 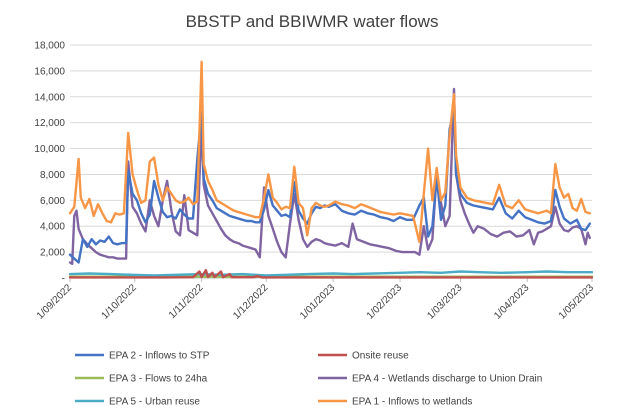 I want to click on legend-label: EPA 3 - Flows to 24ha, so click(x=158, y=379).